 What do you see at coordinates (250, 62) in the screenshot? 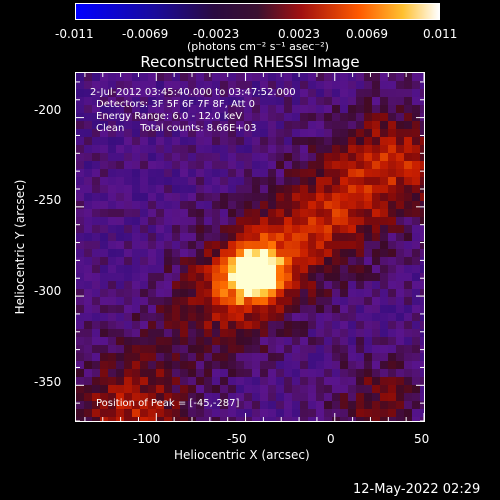
I see `chart-title: Reconstructed RHESSI Image` at bounding box center [250, 62].